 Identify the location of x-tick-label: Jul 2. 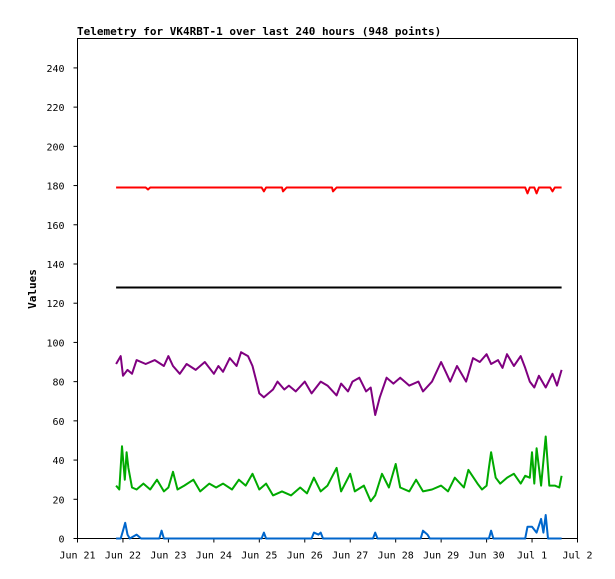
(577, 556).